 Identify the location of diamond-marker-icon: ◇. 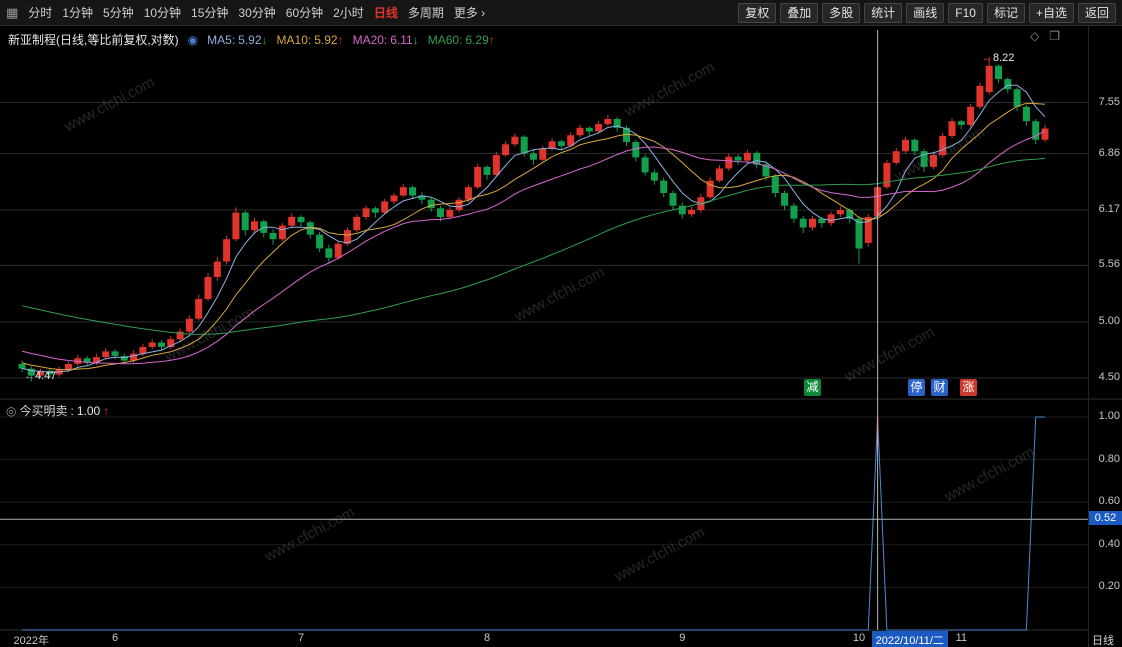
(1035, 36).